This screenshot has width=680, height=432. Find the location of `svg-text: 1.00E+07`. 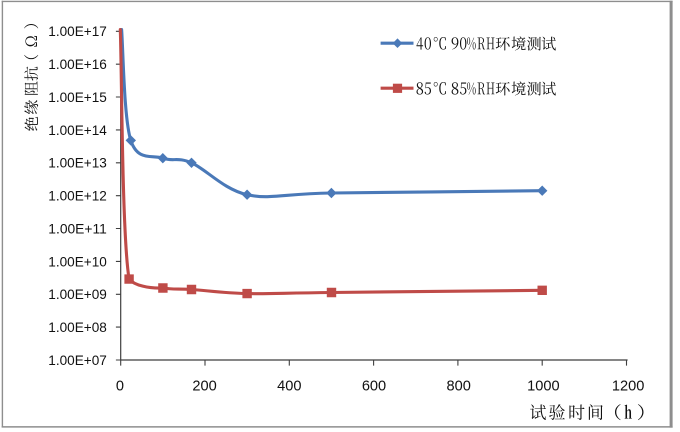

svg-text: 1.00E+07 is located at coordinates (77, 361).